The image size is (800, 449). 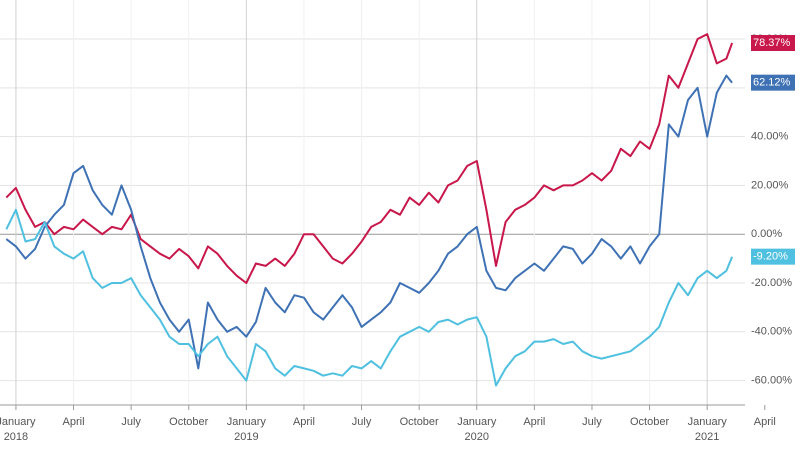 I want to click on y-tick-label: 0.00%, so click(x=766, y=234).